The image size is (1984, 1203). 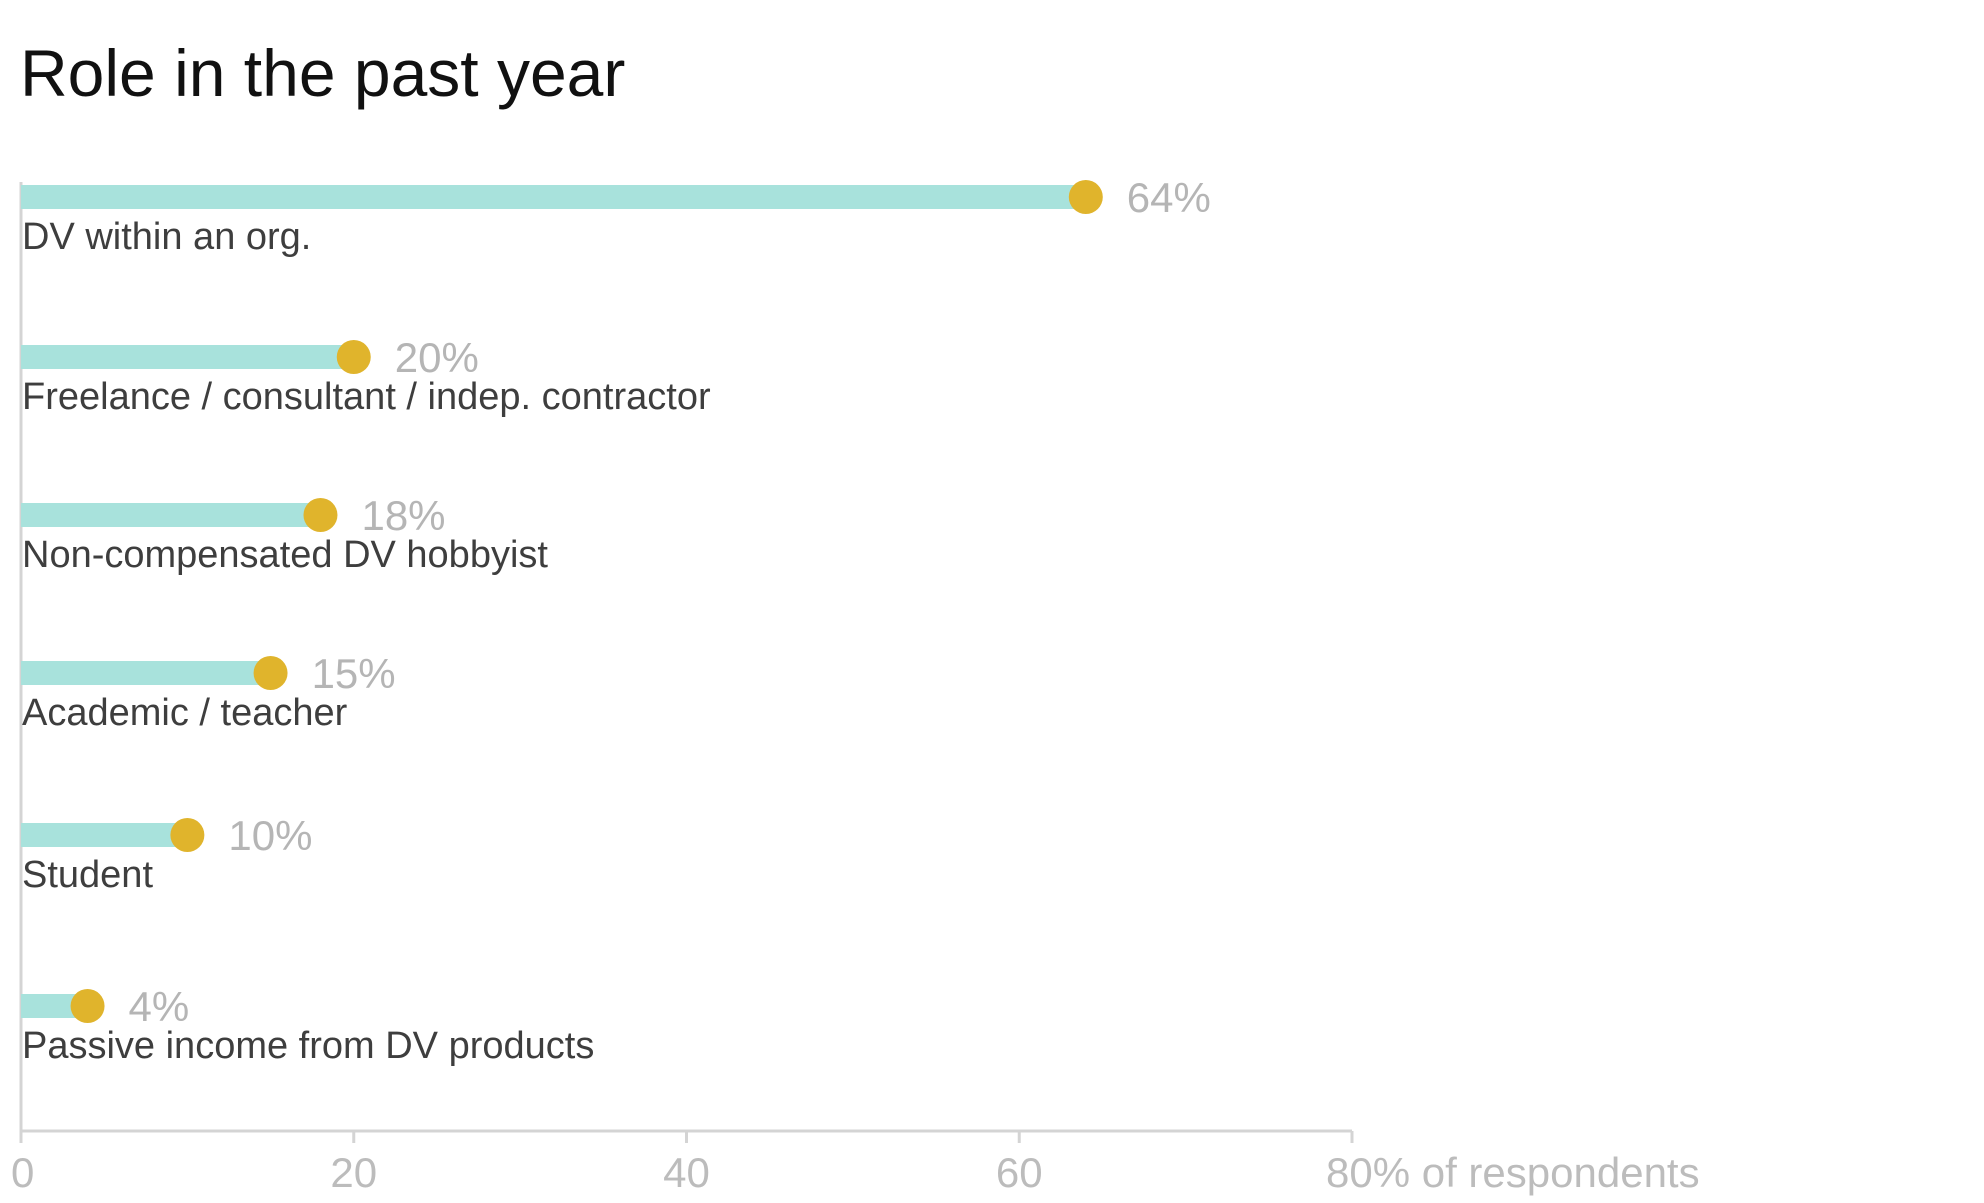 I want to click on value-label: 64%, so click(x=1169, y=197).